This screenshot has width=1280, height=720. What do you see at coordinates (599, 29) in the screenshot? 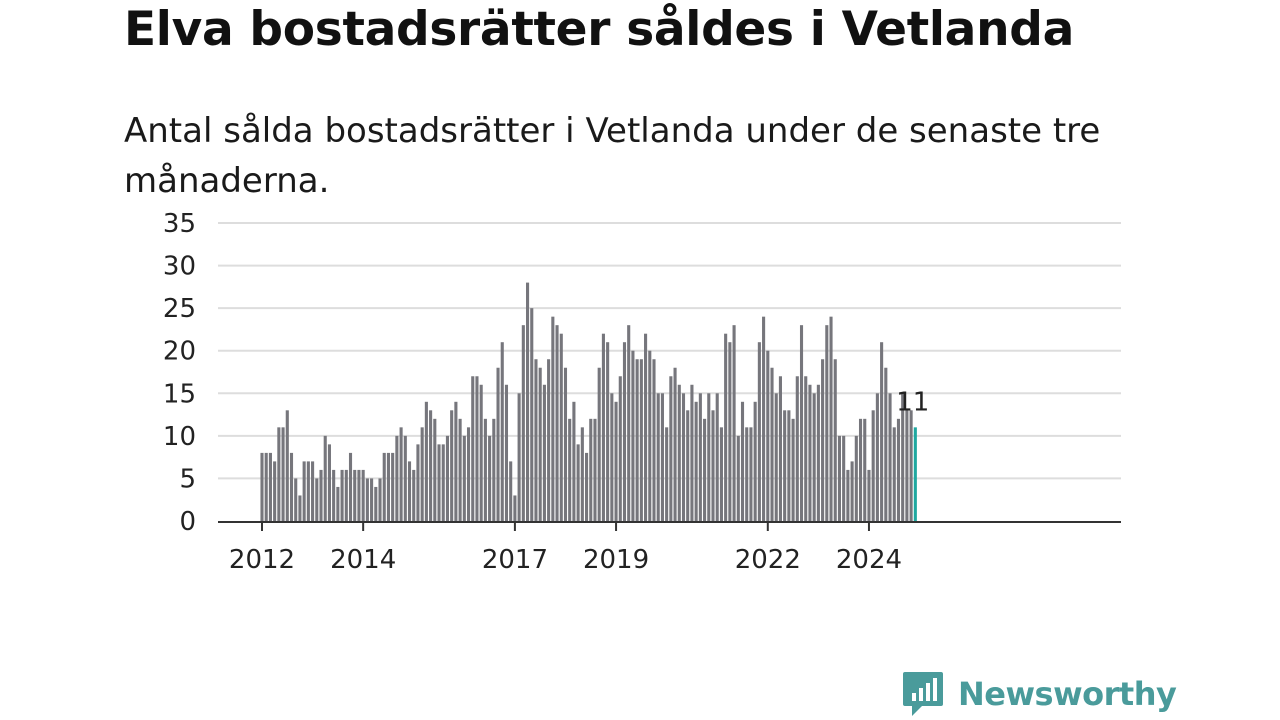
I see `chart-title: Elva bostadsrätter såldes i Vetlanda` at bounding box center [599, 29].